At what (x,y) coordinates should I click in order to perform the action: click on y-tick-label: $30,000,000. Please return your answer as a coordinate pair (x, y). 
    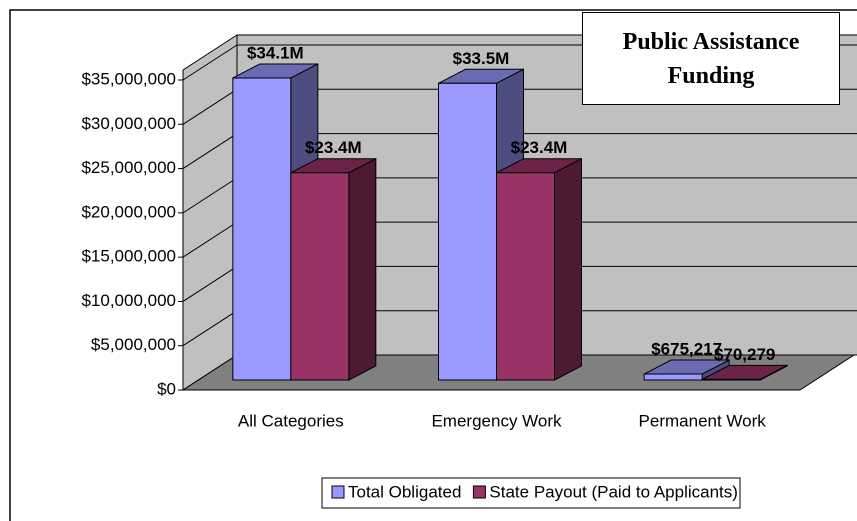
    Looking at the image, I should click on (128, 123).